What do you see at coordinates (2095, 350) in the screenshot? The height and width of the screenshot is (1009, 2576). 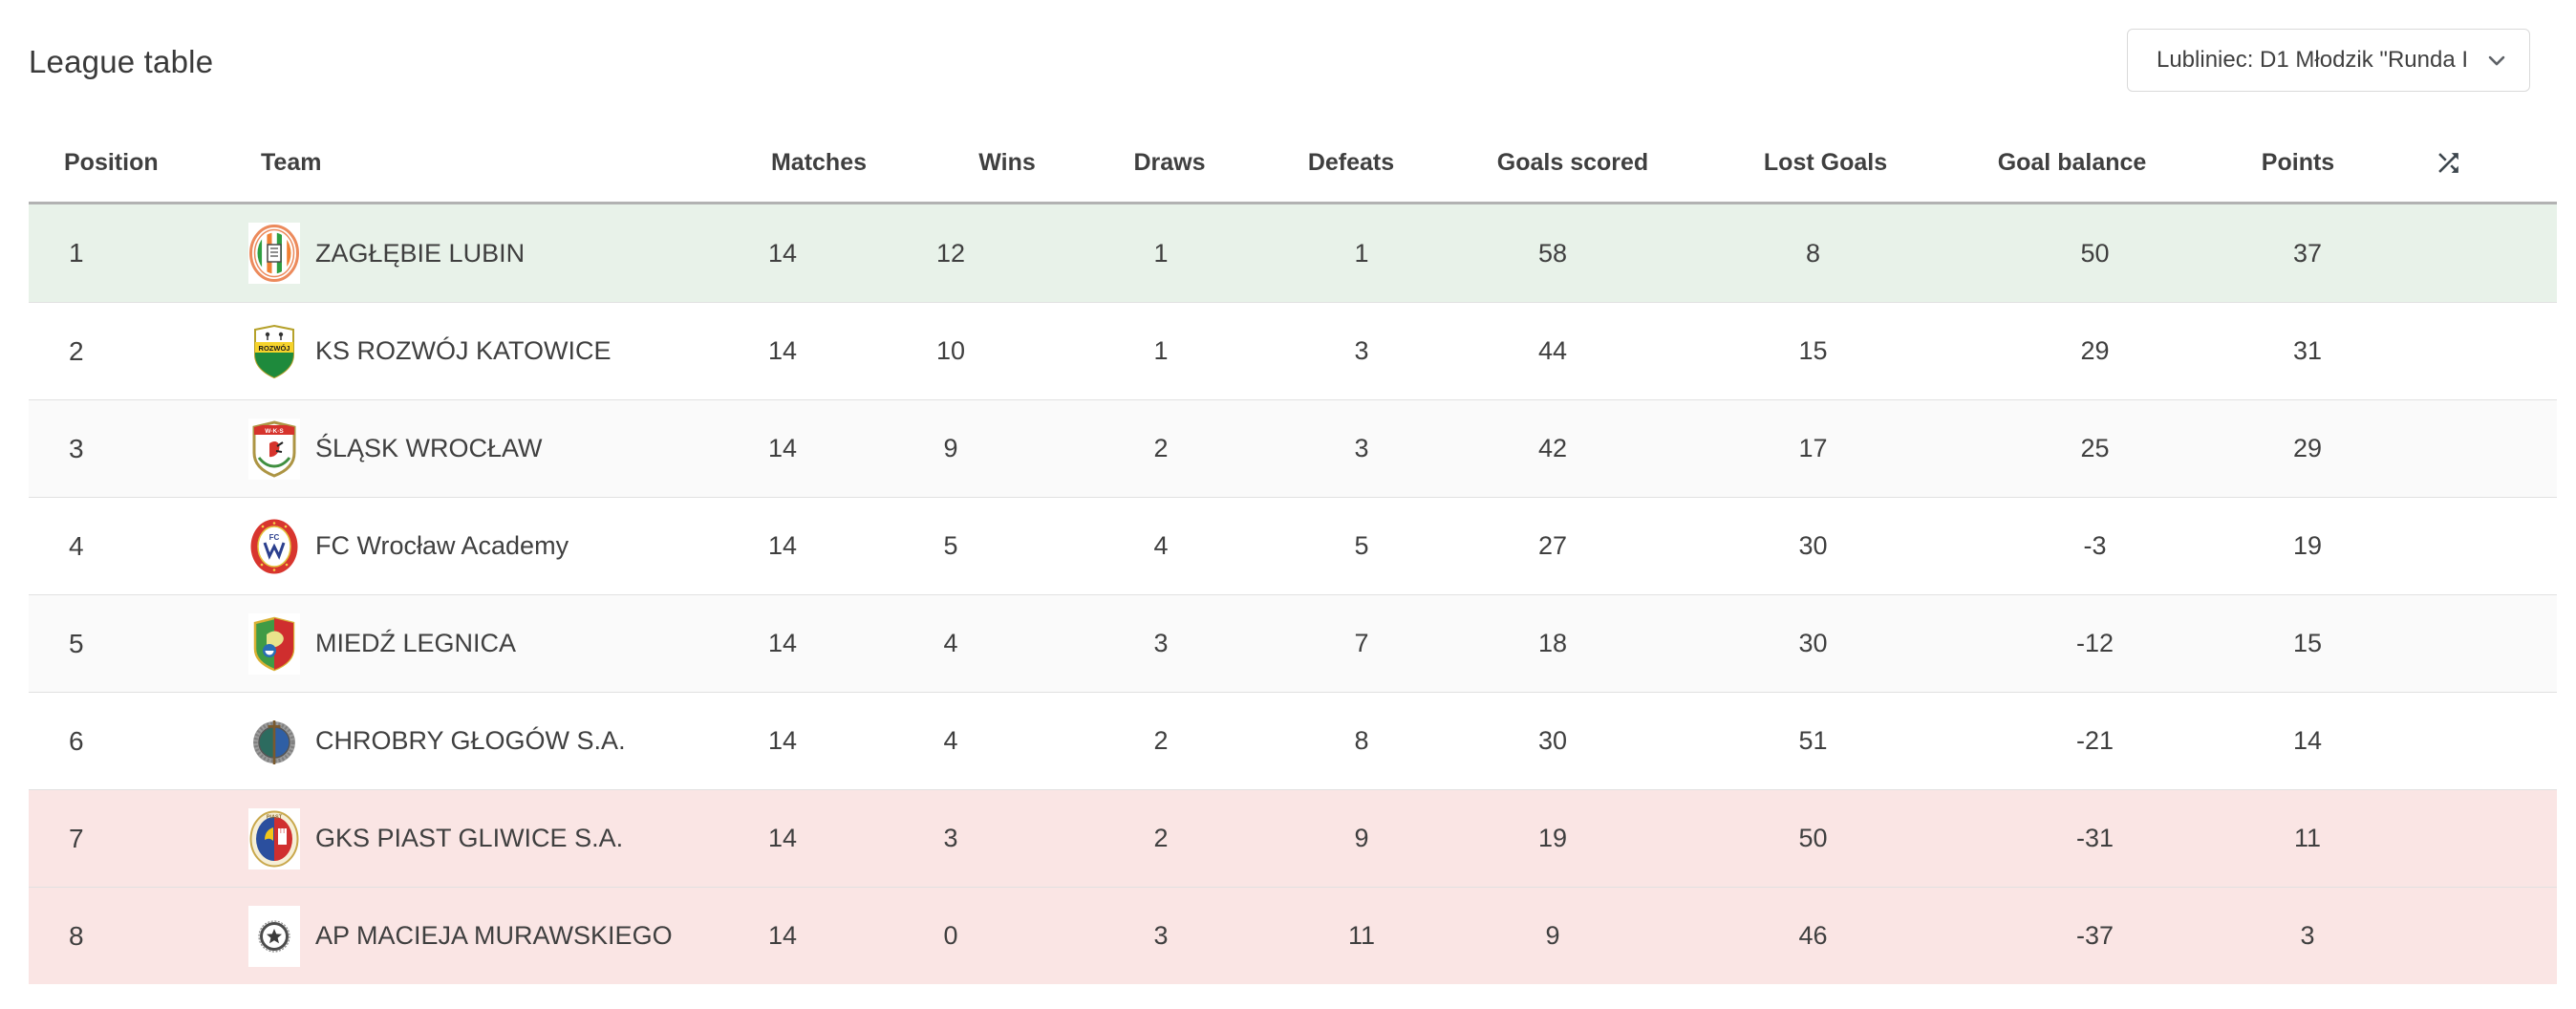 I see `goal-balance-cell: 29` at bounding box center [2095, 350].